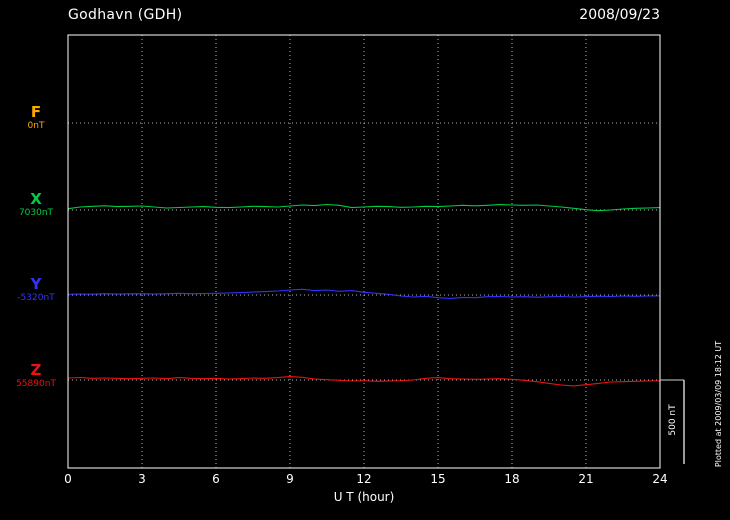 The width and height of the screenshot is (730, 520). Describe the element at coordinates (585, 479) in the screenshot. I see `x-tick-label: 21` at that location.